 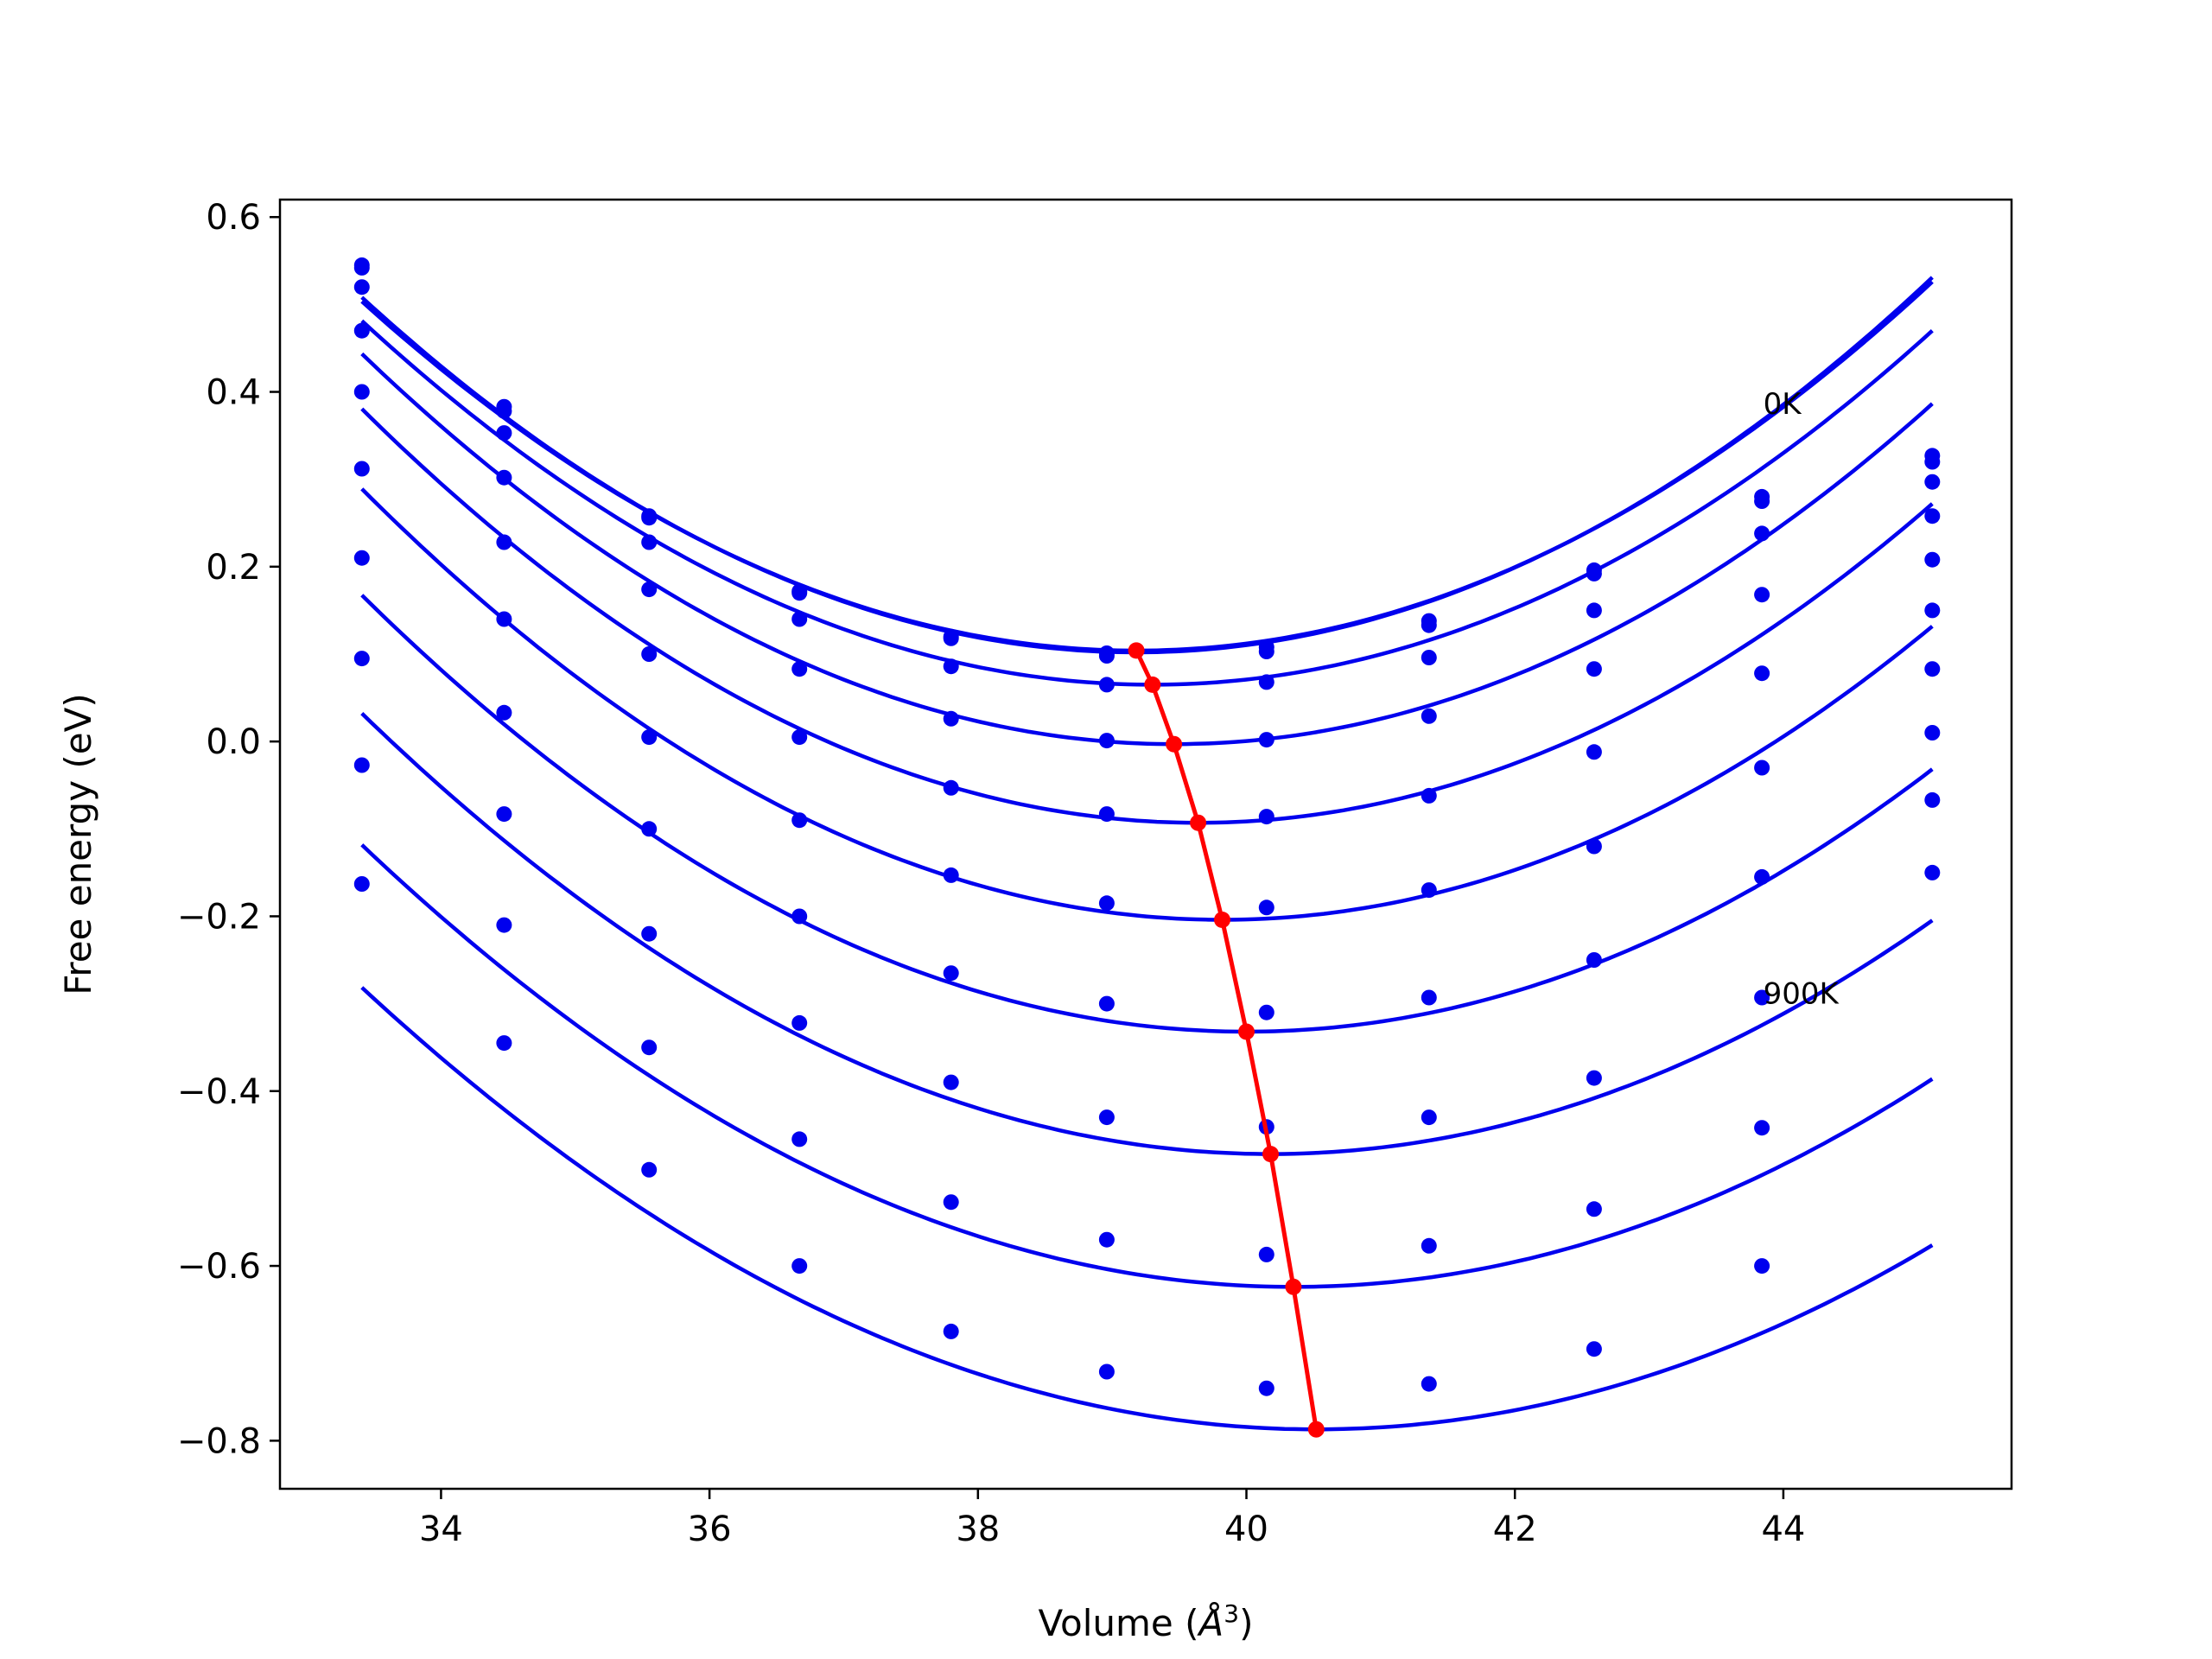 I want to click on x-axis-label-exponent: 3, so click(x=1231, y=1613).